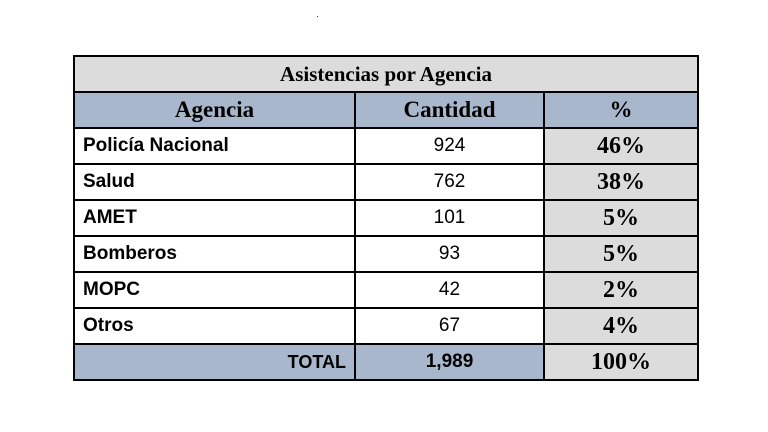 This screenshot has width=768, height=432. I want to click on table-row: Otros 67 4%, so click(386, 326).